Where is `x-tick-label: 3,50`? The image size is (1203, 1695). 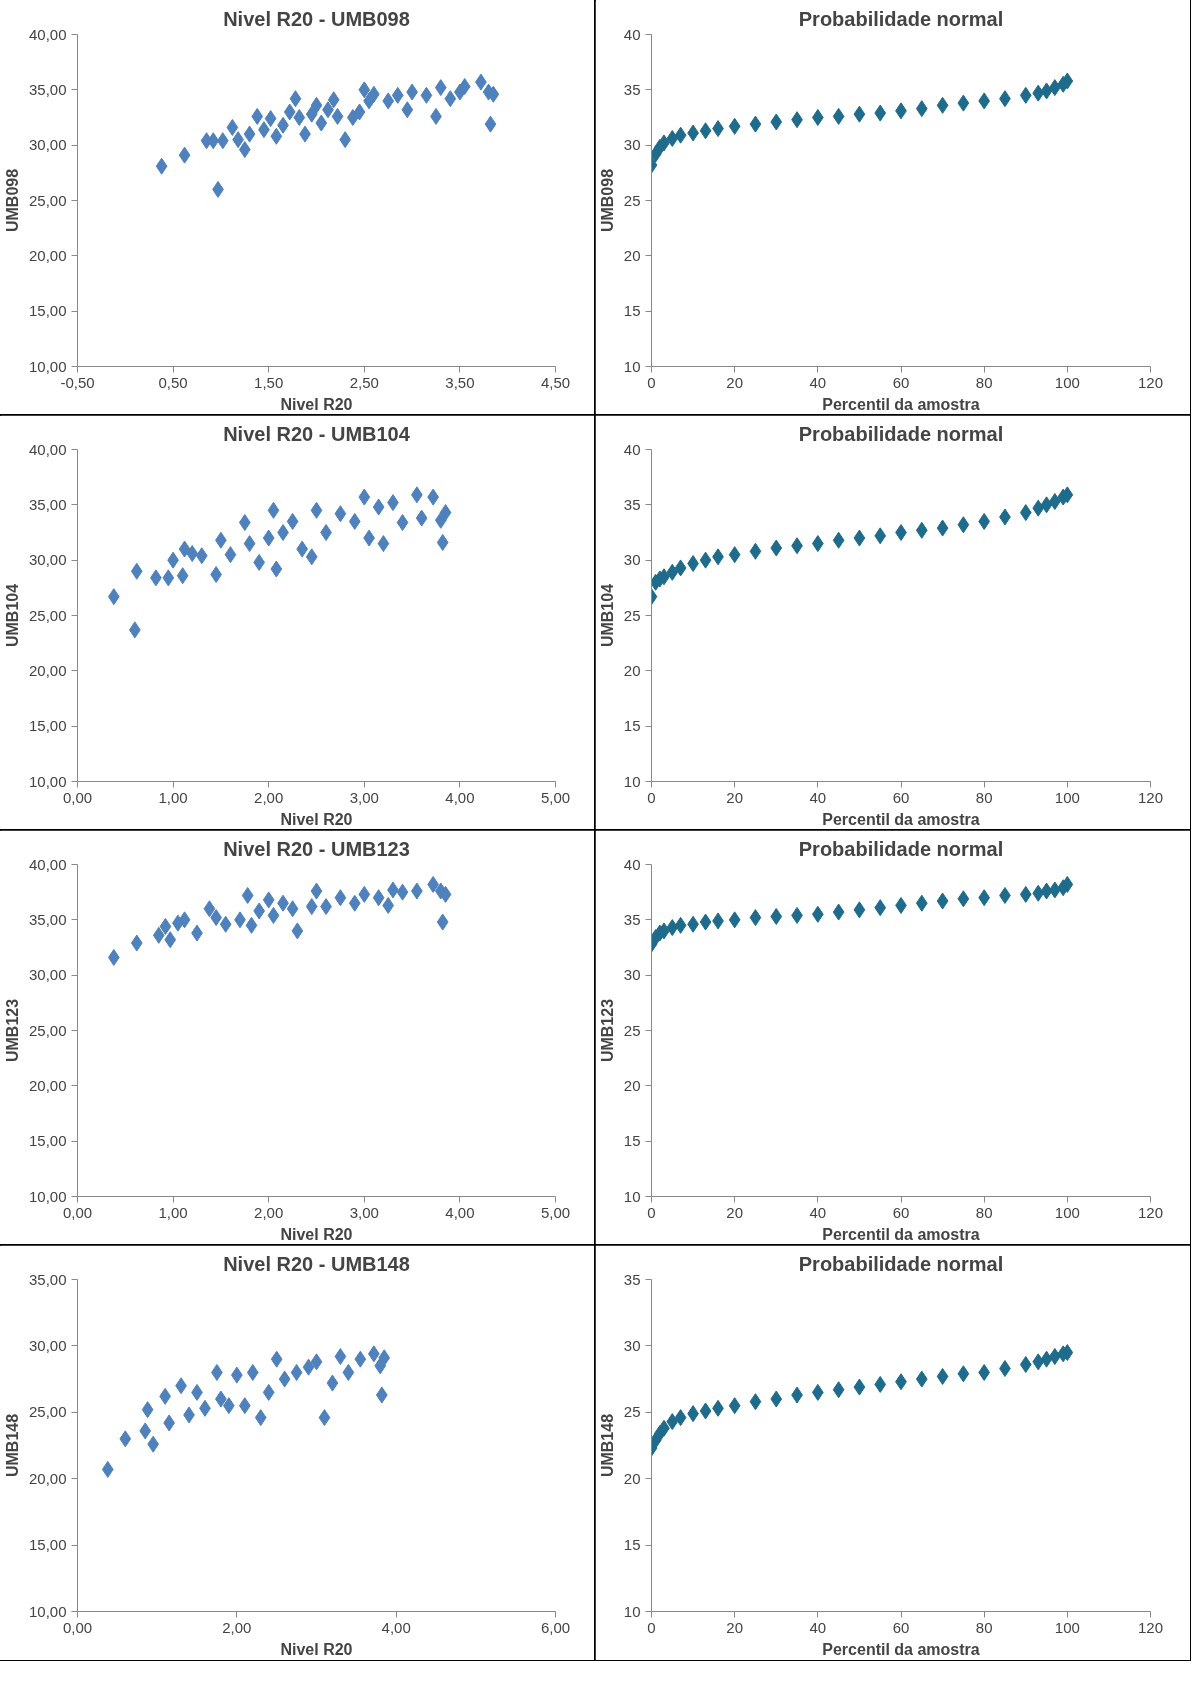 x-tick-label: 3,50 is located at coordinates (460, 382).